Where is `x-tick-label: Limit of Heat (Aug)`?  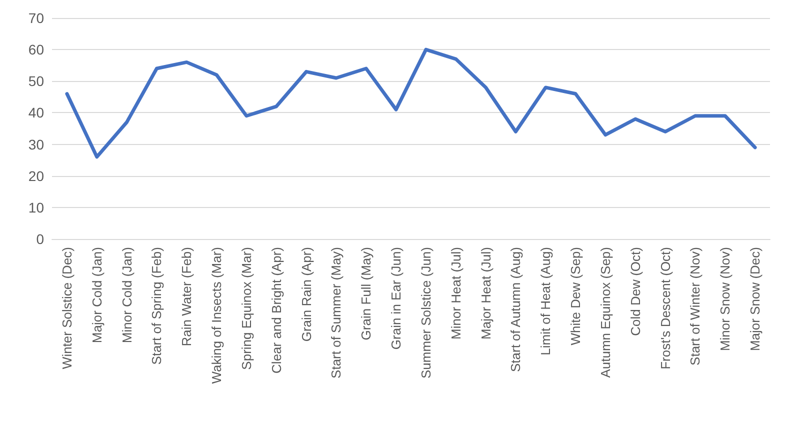
x-tick-label: Limit of Heat (Aug) is located at coordinates (546, 301).